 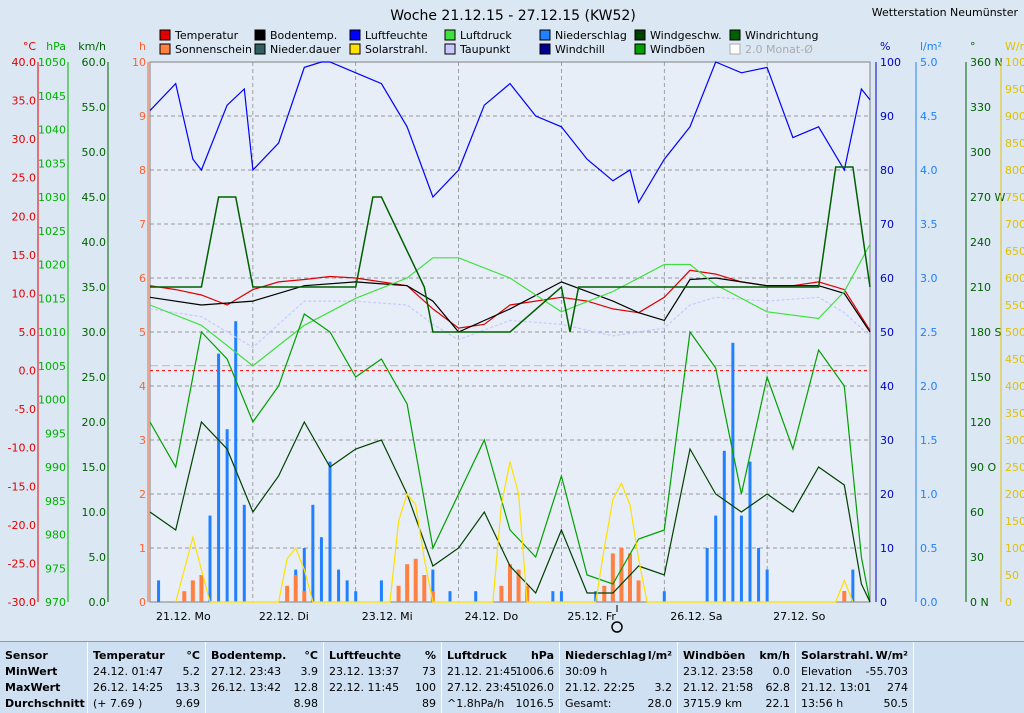 What do you see at coordinates (22, 525) in the screenshot?
I see `axis-tick-label: -20.0` at bounding box center [22, 525].